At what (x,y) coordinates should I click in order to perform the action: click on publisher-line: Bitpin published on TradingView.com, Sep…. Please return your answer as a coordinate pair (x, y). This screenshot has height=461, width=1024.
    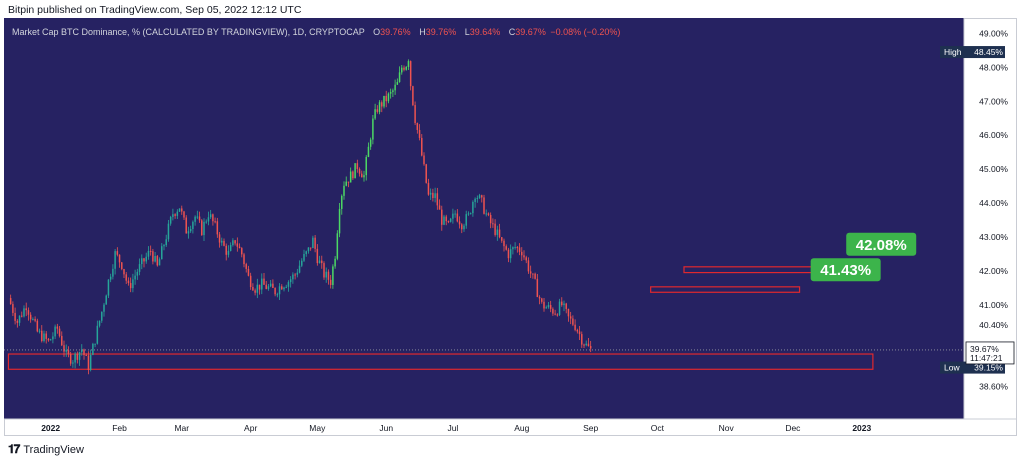
    Looking at the image, I should click on (155, 10).